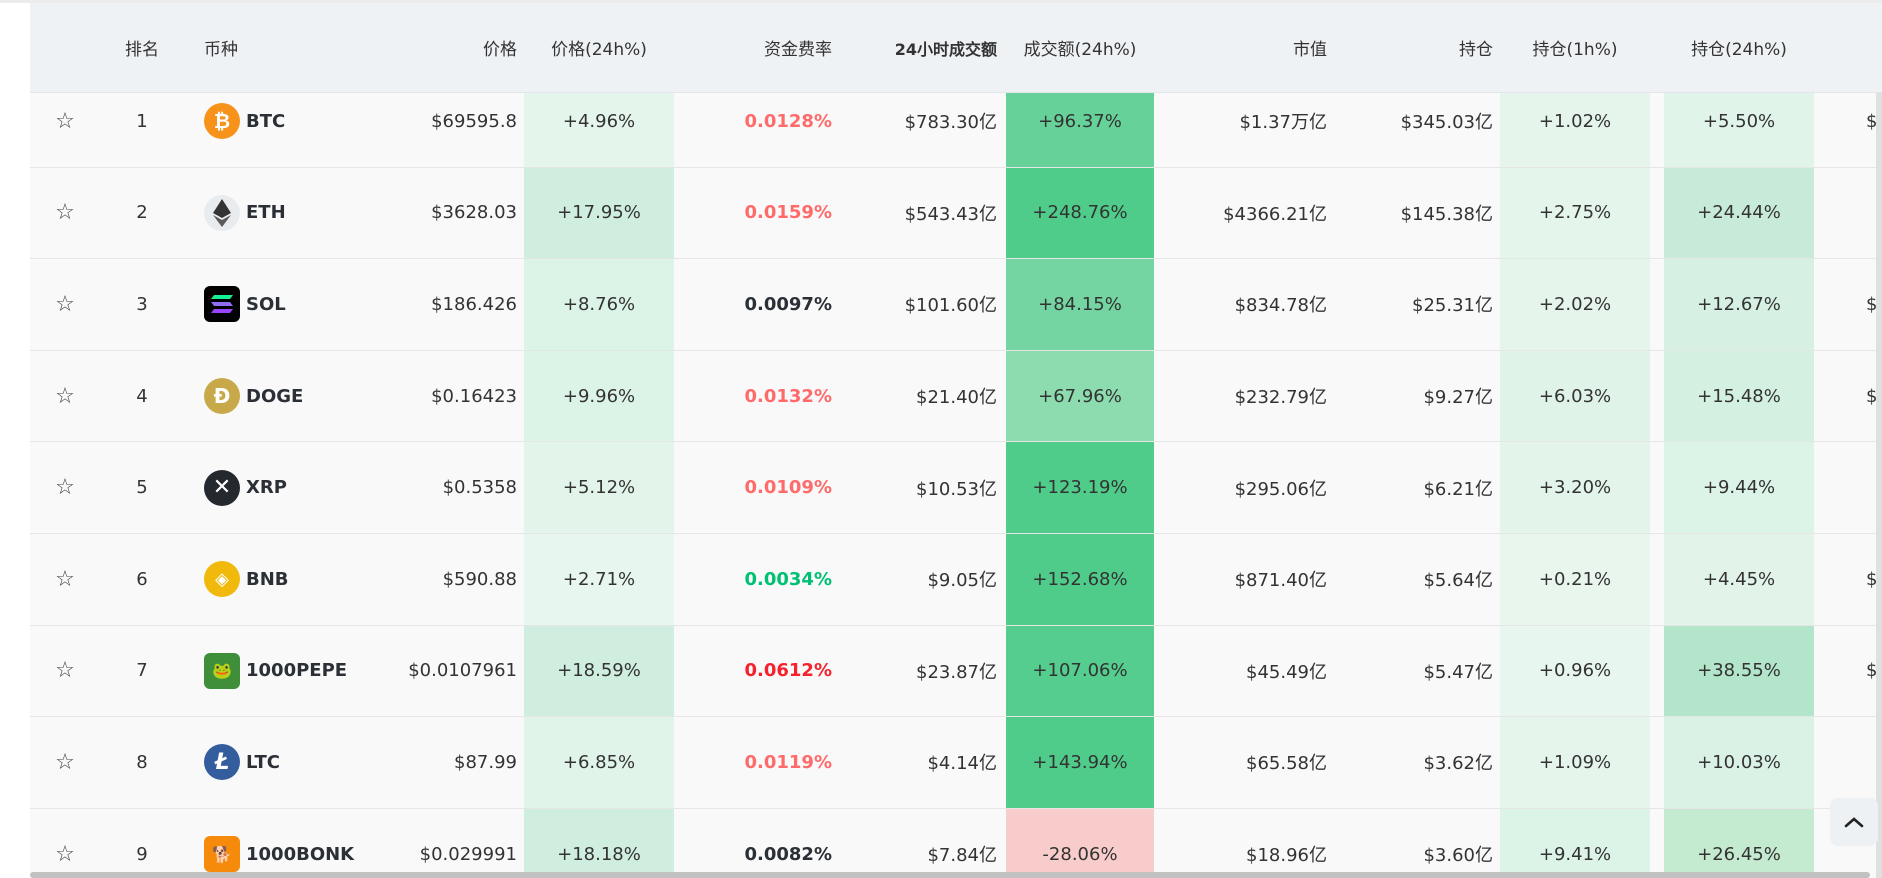 This screenshot has height=878, width=1882. I want to click on price: $87.99, so click(485, 762).